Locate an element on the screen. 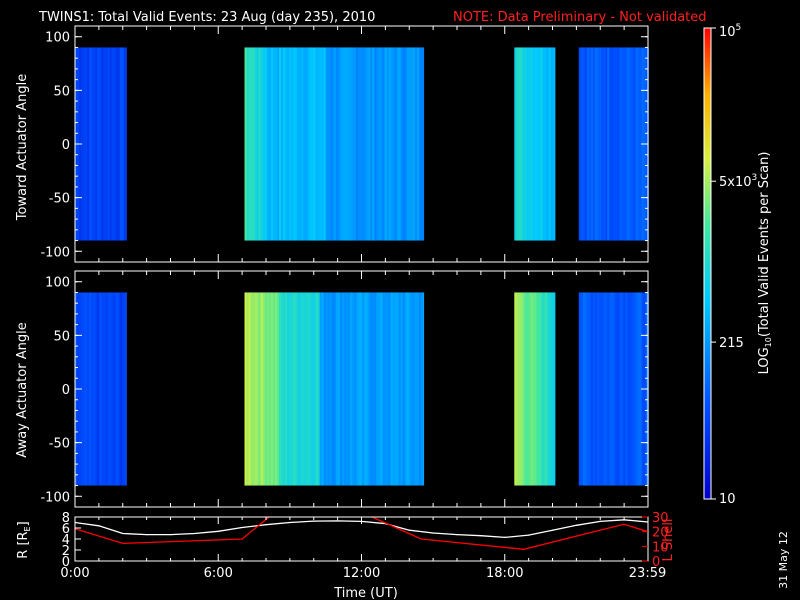 The image size is (800, 600). colorbar-label: LOG10(Total Valid Events per Scan) is located at coordinates (765, 263).